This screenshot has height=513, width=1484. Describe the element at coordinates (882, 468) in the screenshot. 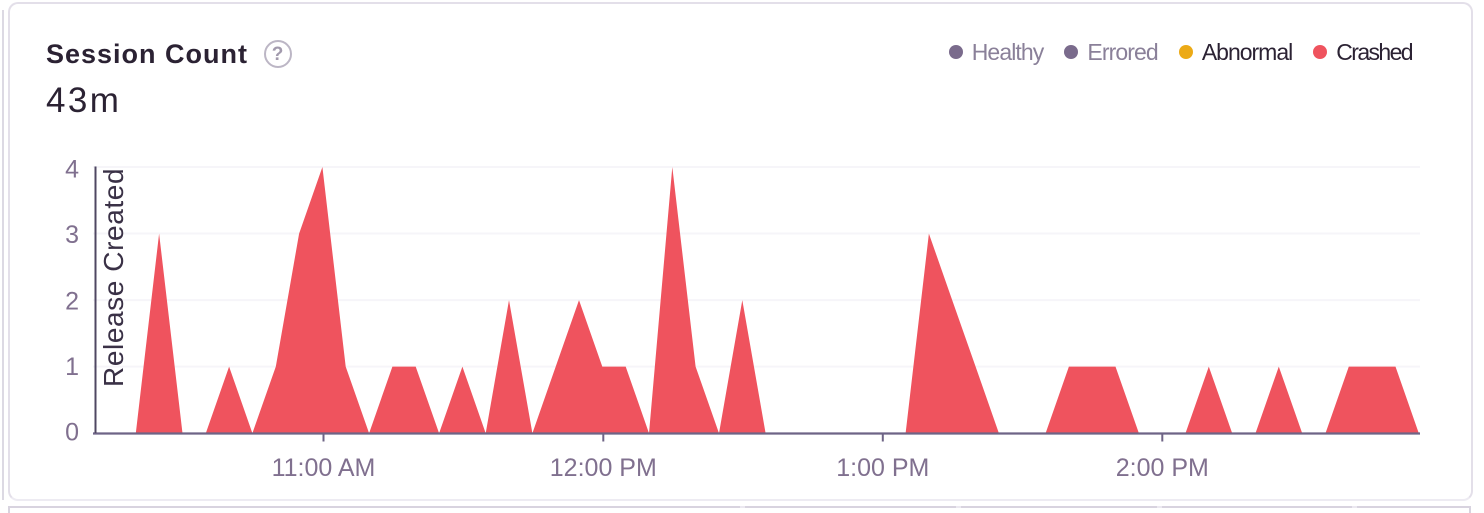

I see `svg-text: 1:00 PM` at that location.